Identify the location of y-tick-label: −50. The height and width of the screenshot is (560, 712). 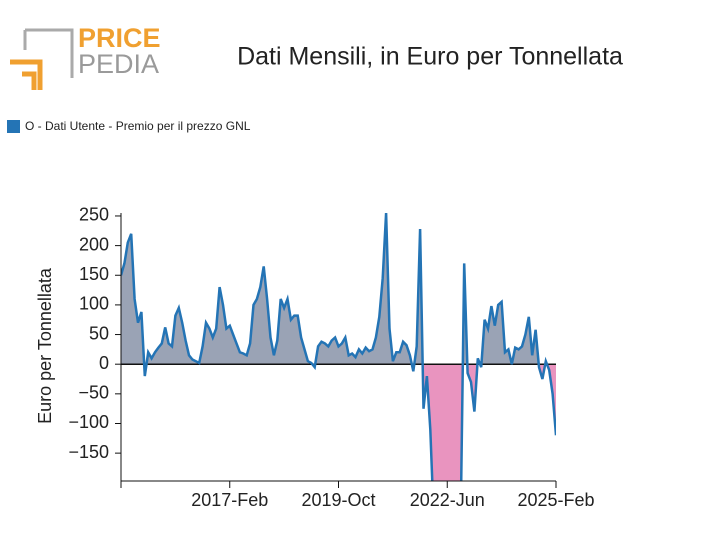
(93, 393).